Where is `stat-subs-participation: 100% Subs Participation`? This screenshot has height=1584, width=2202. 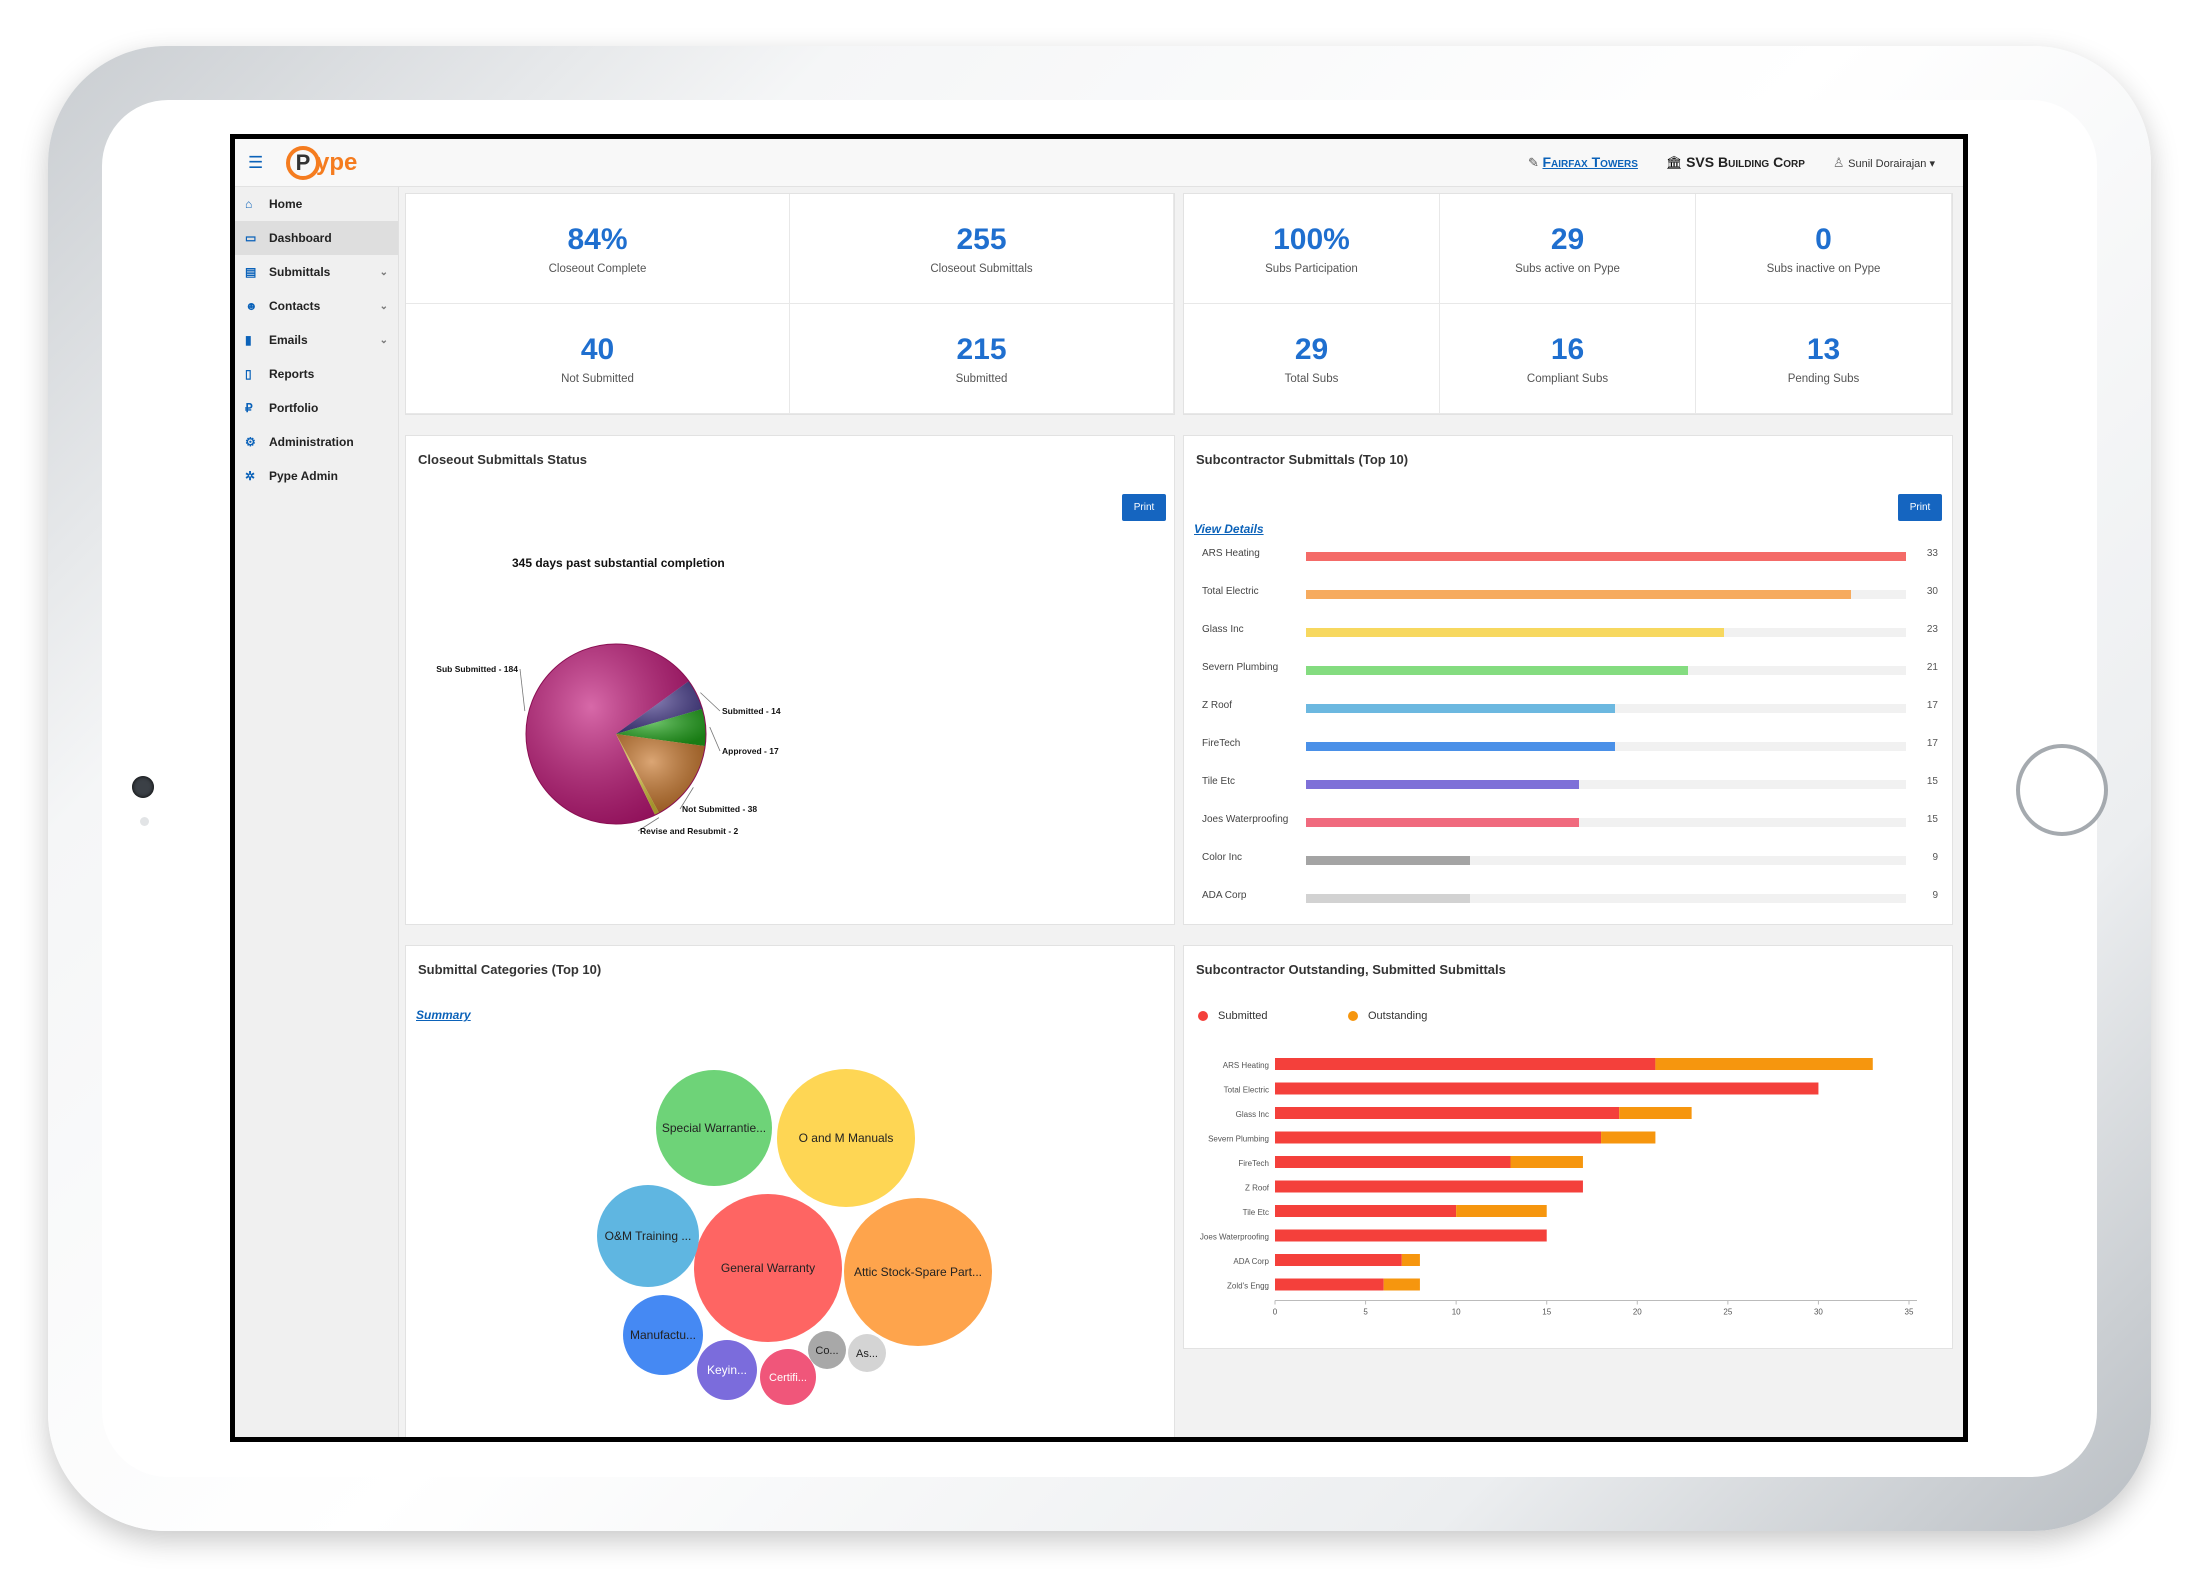 stat-subs-participation: 100% Subs Participation is located at coordinates (1312, 249).